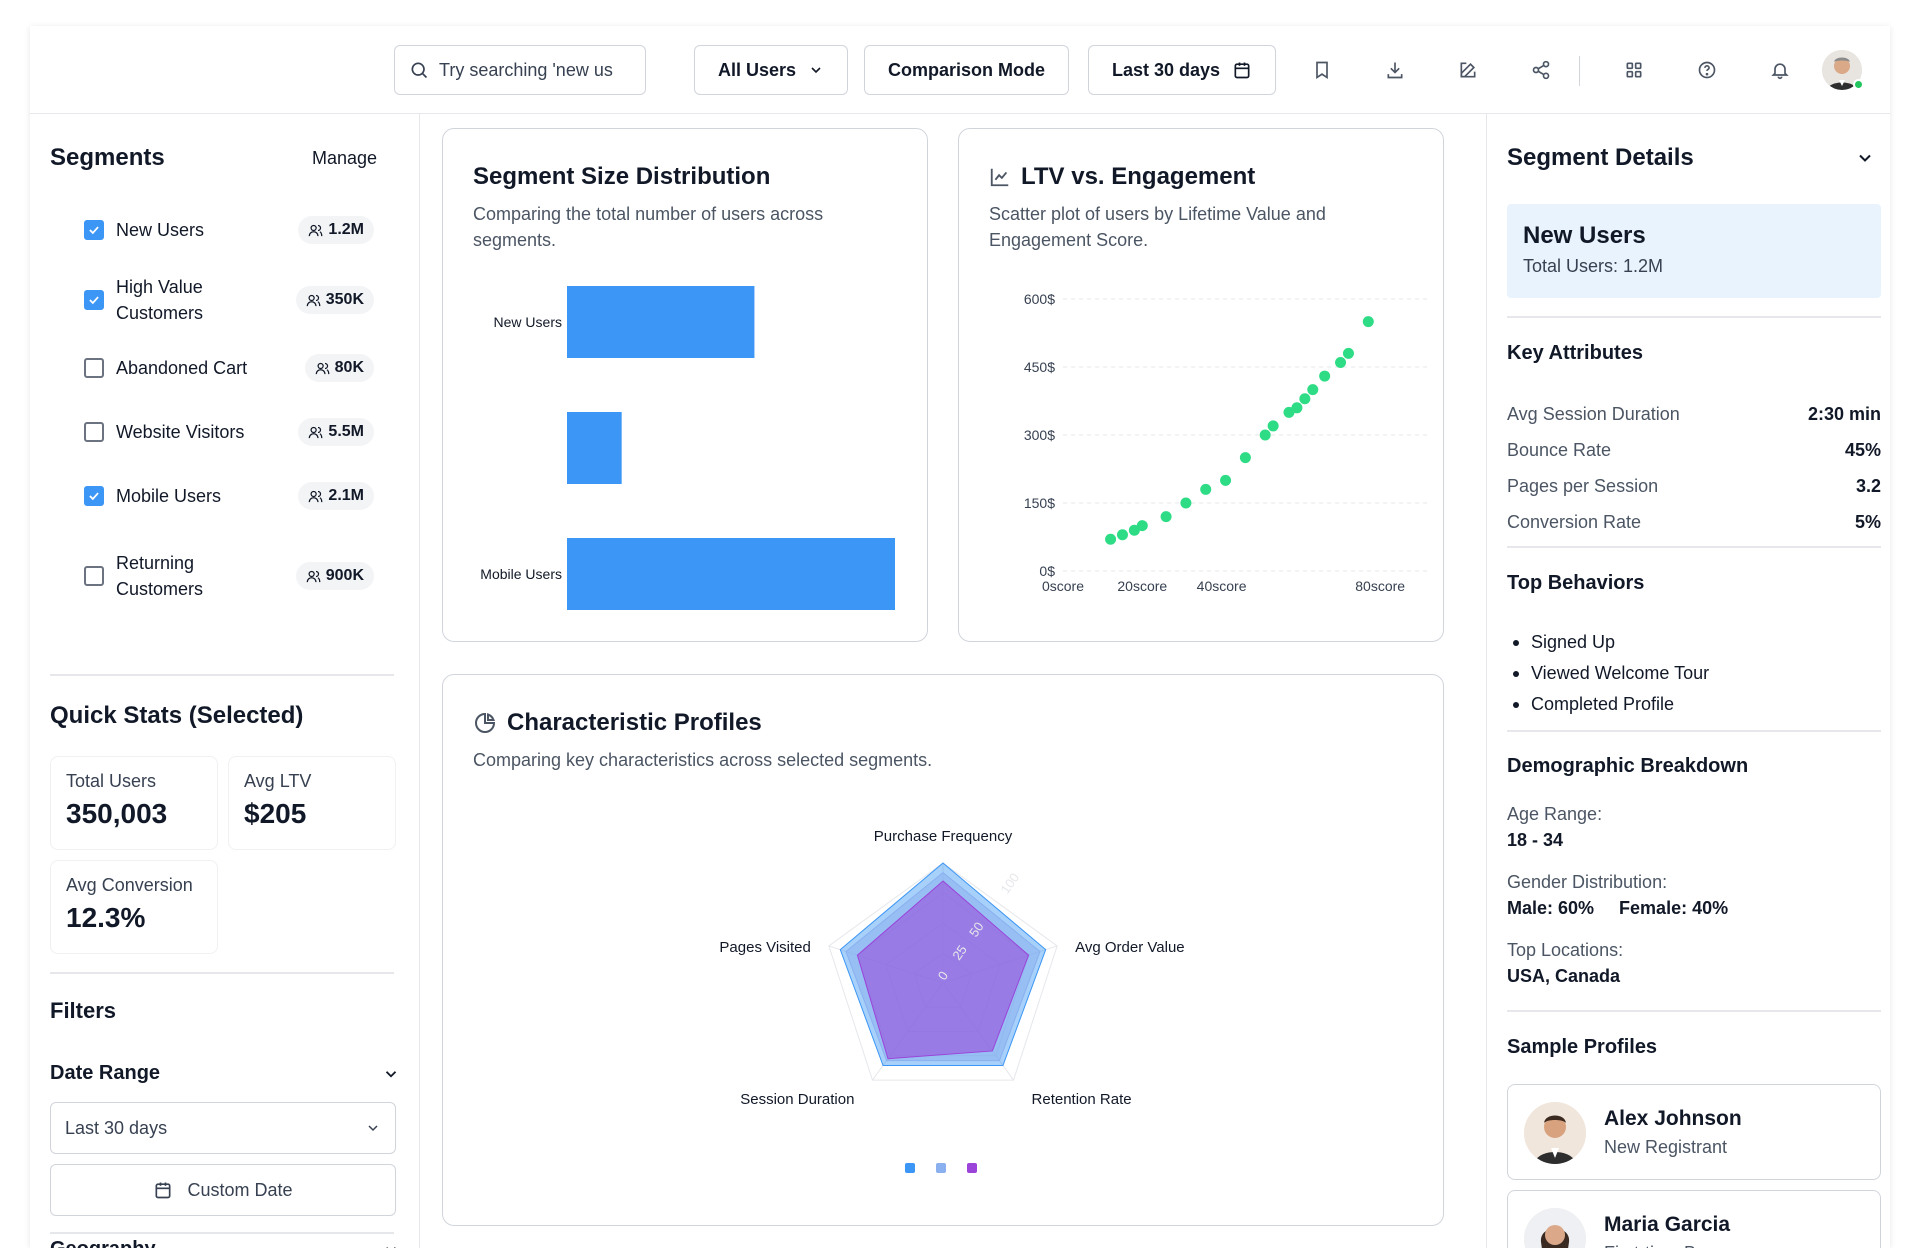  I want to click on segment-item: Abandoned Cart 80K, so click(229, 368).